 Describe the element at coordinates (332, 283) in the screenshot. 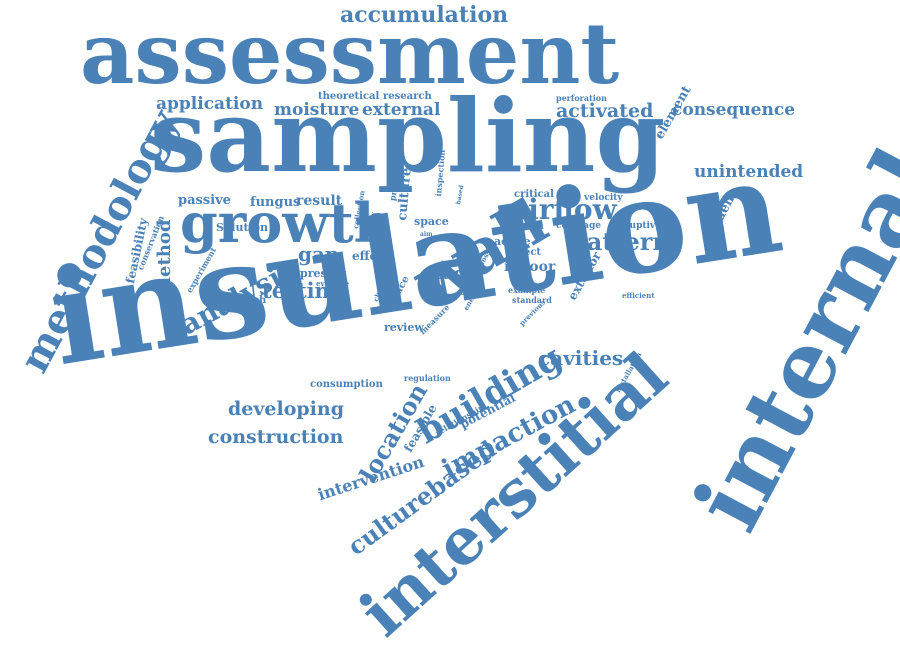

I see `word-evaluate: evaluate` at that location.